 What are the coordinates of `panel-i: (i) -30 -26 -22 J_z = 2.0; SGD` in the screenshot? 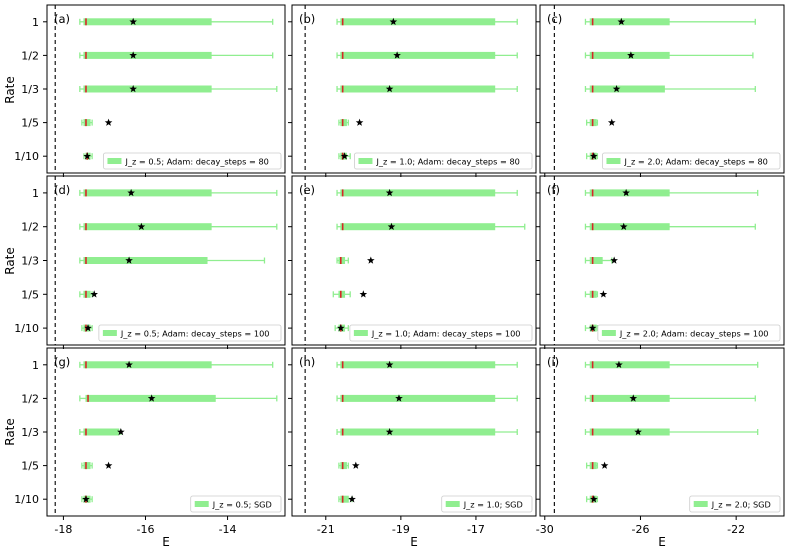 It's located at (660, 441).